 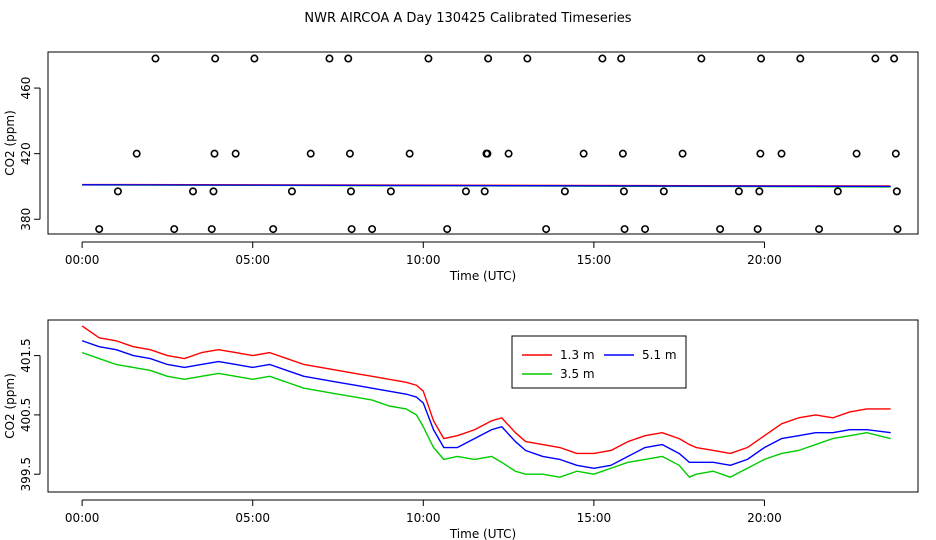 What do you see at coordinates (577, 355) in the screenshot?
I see `legend-label: 1.3 m` at bounding box center [577, 355].